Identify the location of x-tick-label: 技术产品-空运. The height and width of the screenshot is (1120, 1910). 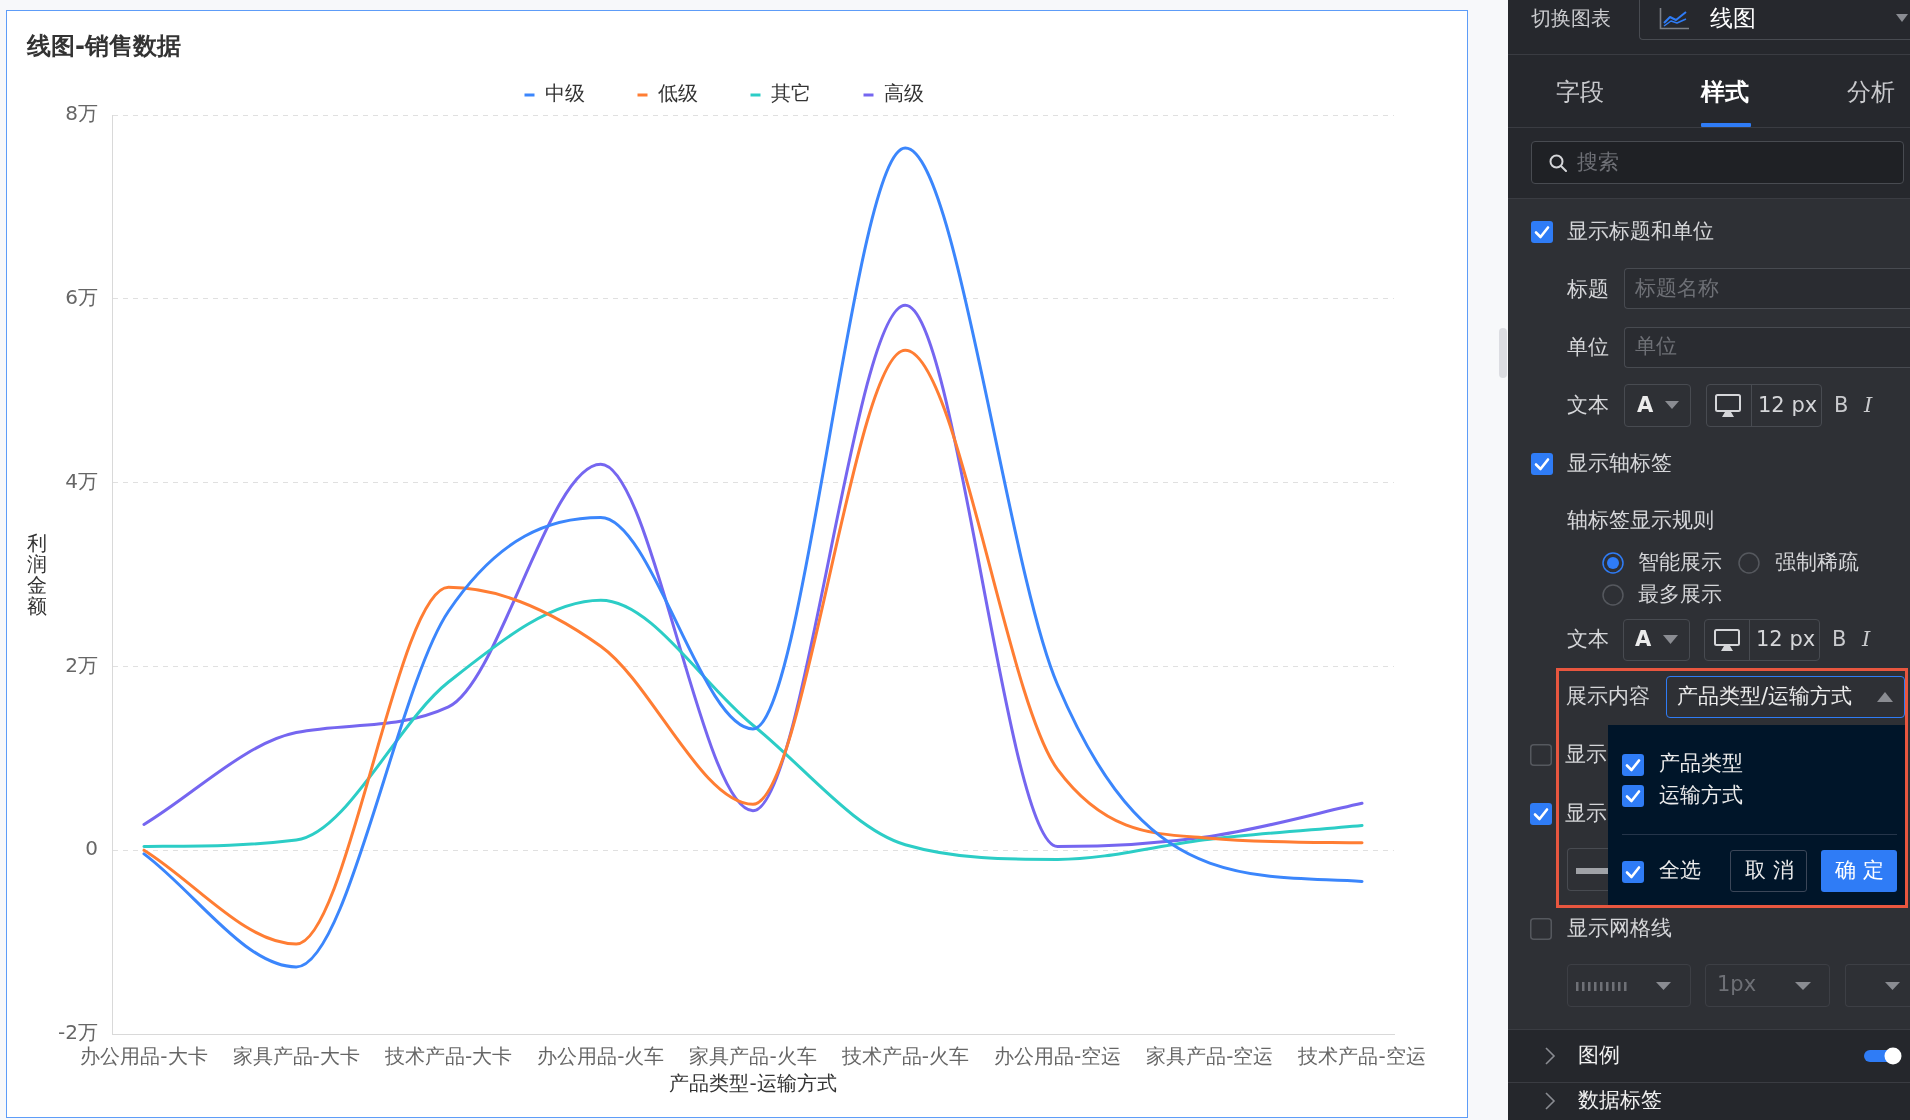
(1361, 1056).